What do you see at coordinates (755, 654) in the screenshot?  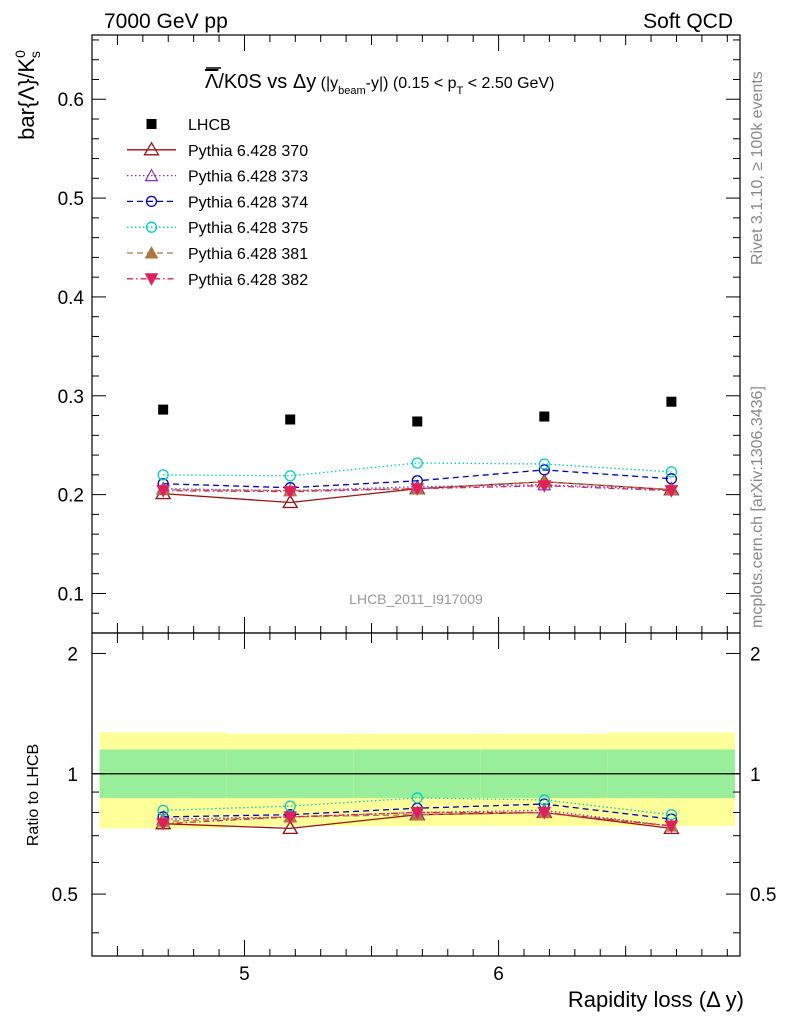 I see `ratio-tick-label-right: 2` at bounding box center [755, 654].